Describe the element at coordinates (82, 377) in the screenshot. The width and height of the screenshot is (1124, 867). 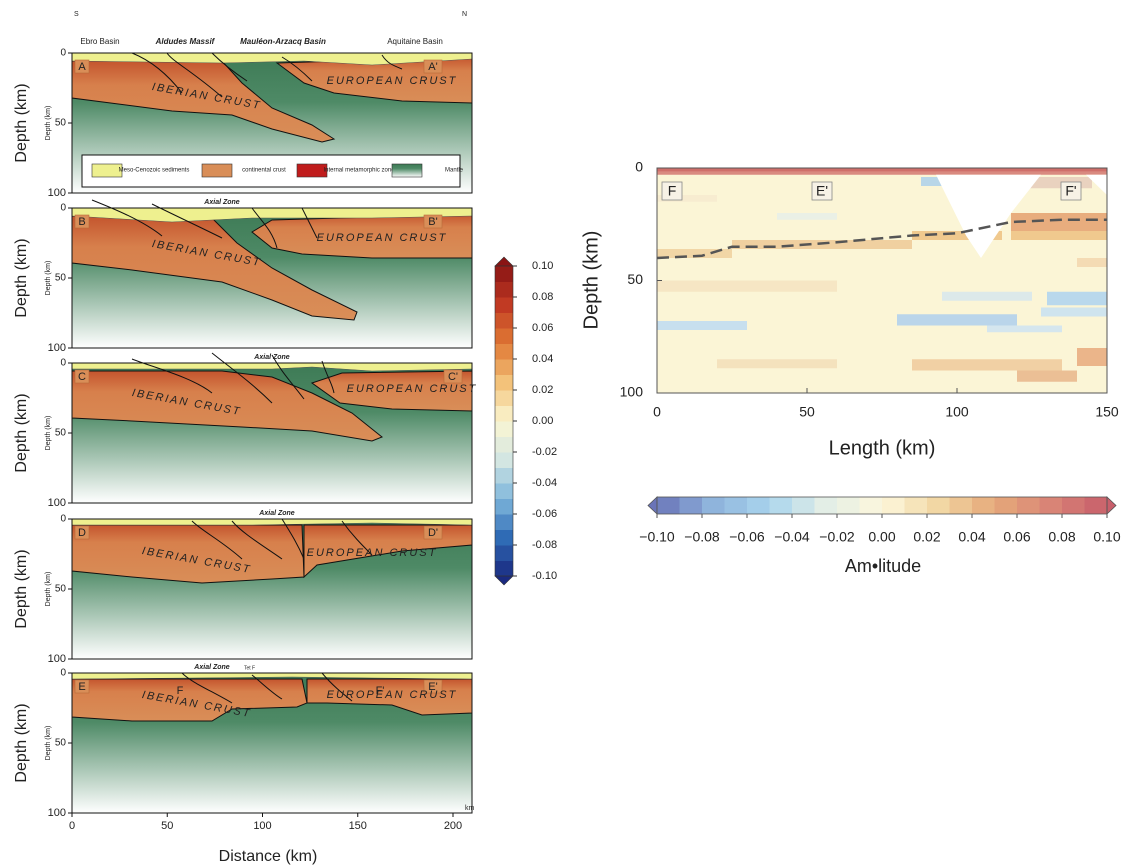
I see `section-letter: C` at that location.